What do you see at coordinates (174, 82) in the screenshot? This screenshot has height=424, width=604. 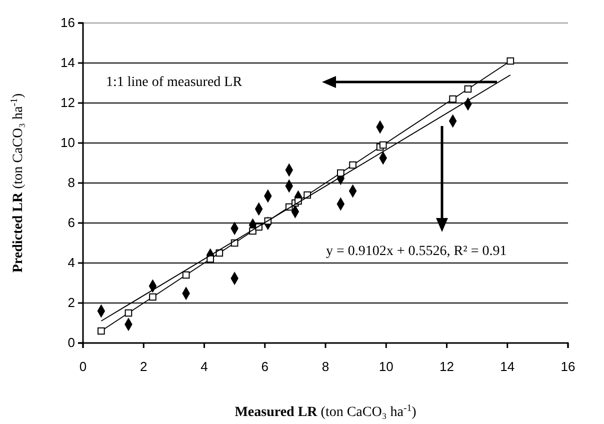 I see `annotation: 1:1 line of measured LR` at bounding box center [174, 82].